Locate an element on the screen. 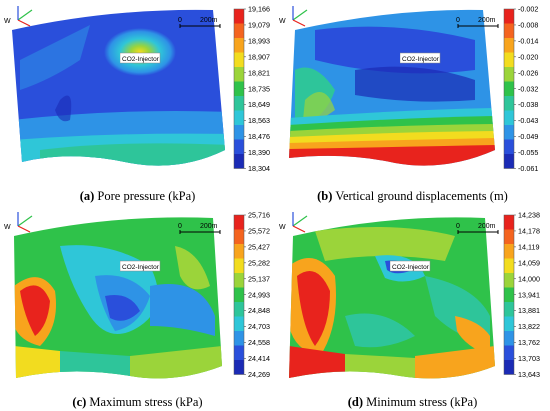 The height and width of the screenshot is (411, 550). surface-c is located at coordinates (118, 298).